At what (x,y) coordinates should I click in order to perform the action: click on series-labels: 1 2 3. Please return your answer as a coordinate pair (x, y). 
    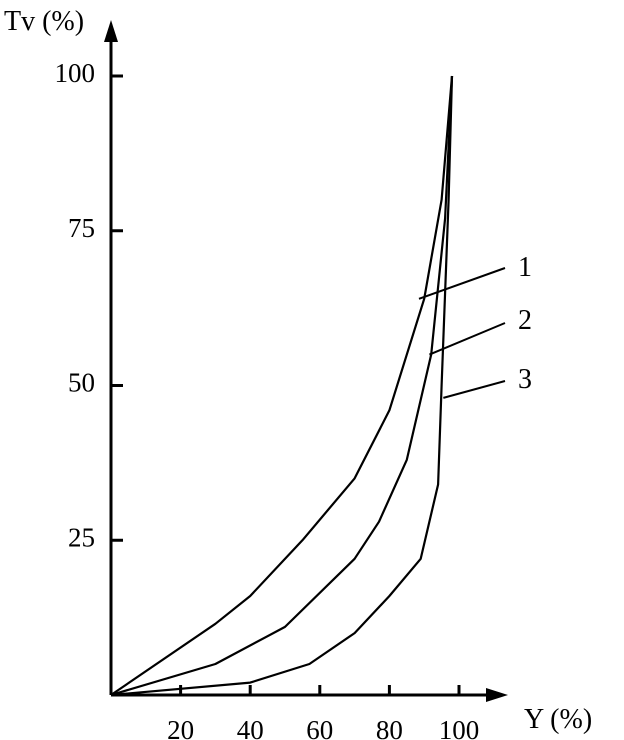
    Looking at the image, I should click on (475, 325).